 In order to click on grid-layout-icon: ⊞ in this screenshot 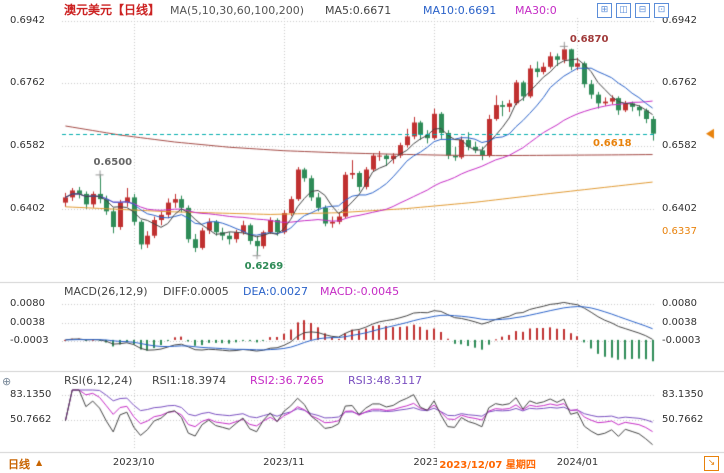, I will do `click(604, 10)`.